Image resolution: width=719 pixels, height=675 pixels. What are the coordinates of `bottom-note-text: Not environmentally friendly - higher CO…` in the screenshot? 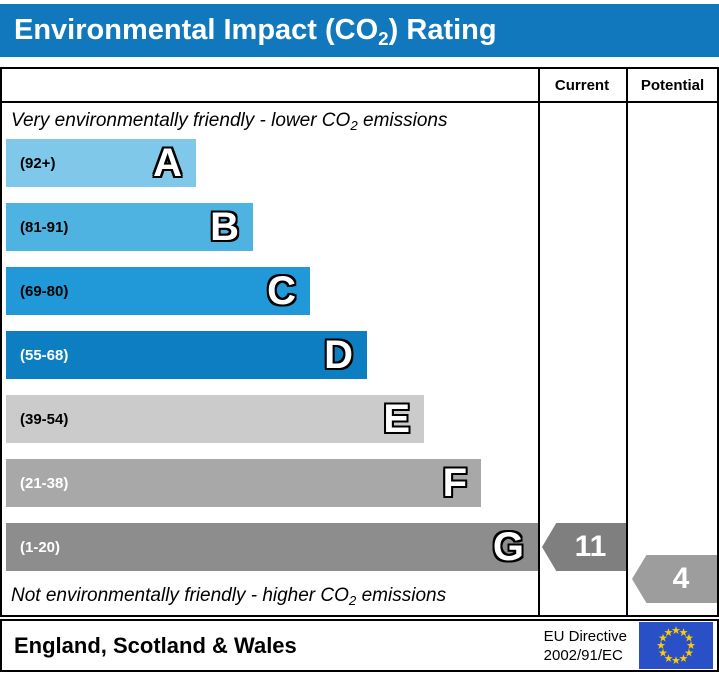 It's located at (229, 596).